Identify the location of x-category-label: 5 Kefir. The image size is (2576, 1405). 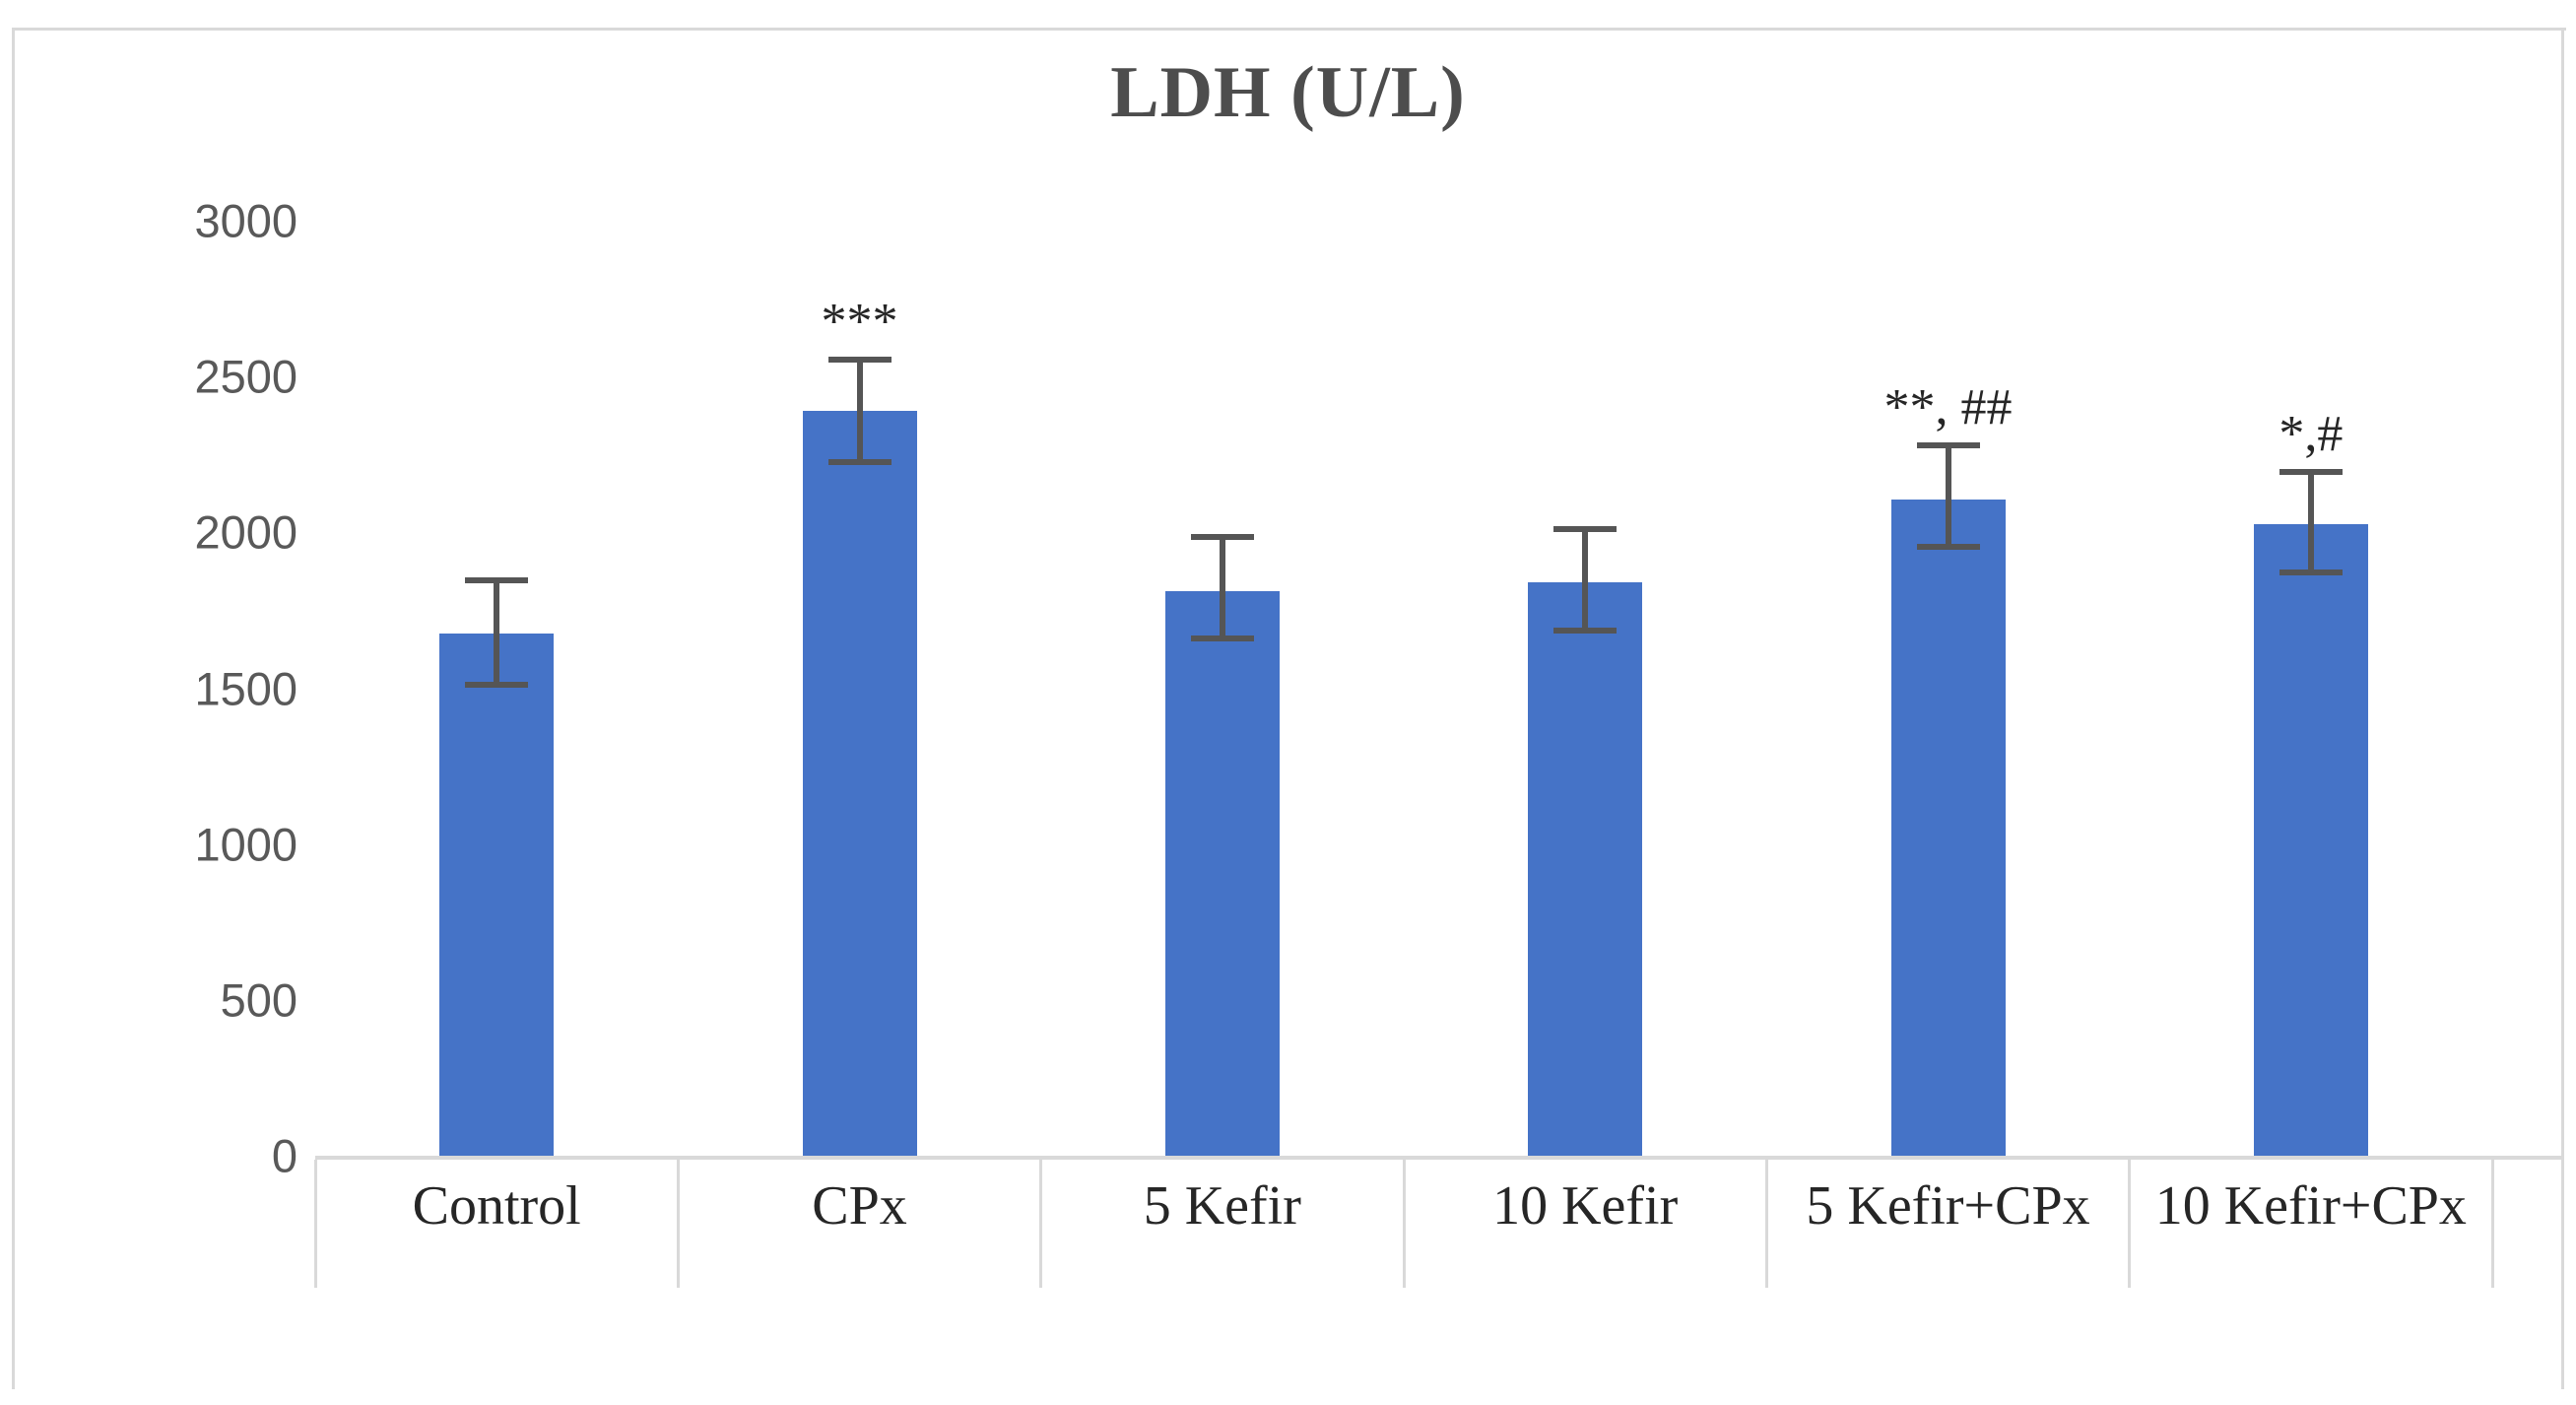
(1222, 1206).